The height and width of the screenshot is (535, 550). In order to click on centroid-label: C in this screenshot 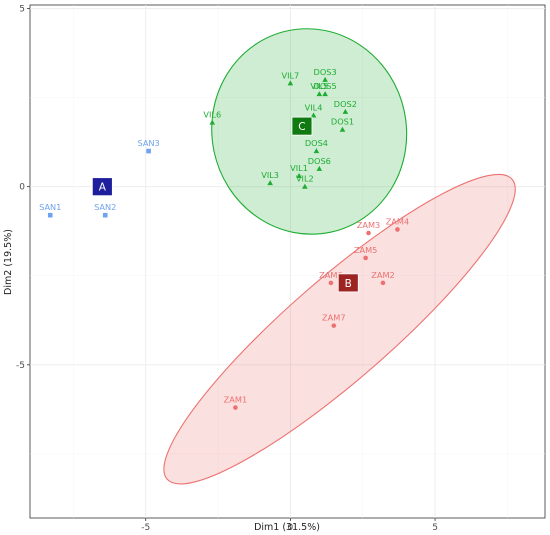, I will do `click(301, 127)`.